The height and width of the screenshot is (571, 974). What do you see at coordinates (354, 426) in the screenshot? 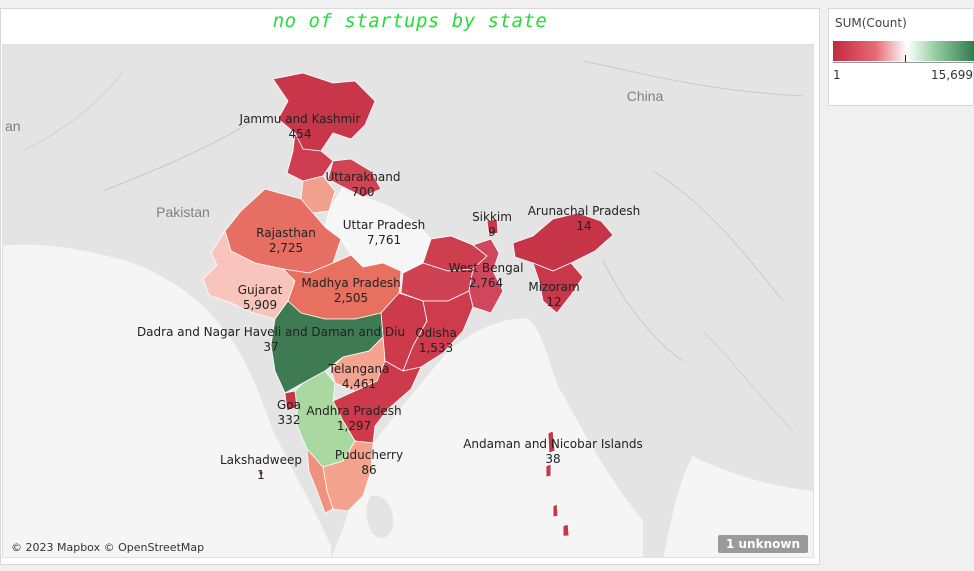
I see `state-value-label-andhra-pradesh: 1,297` at bounding box center [354, 426].